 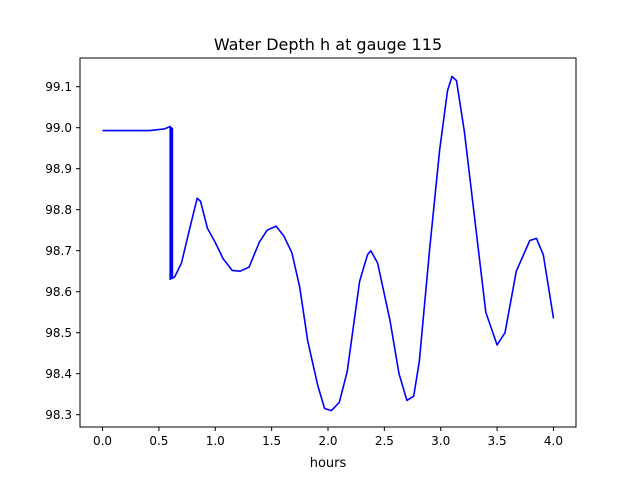 What do you see at coordinates (328, 463) in the screenshot?
I see `x-axis-label: hours` at bounding box center [328, 463].